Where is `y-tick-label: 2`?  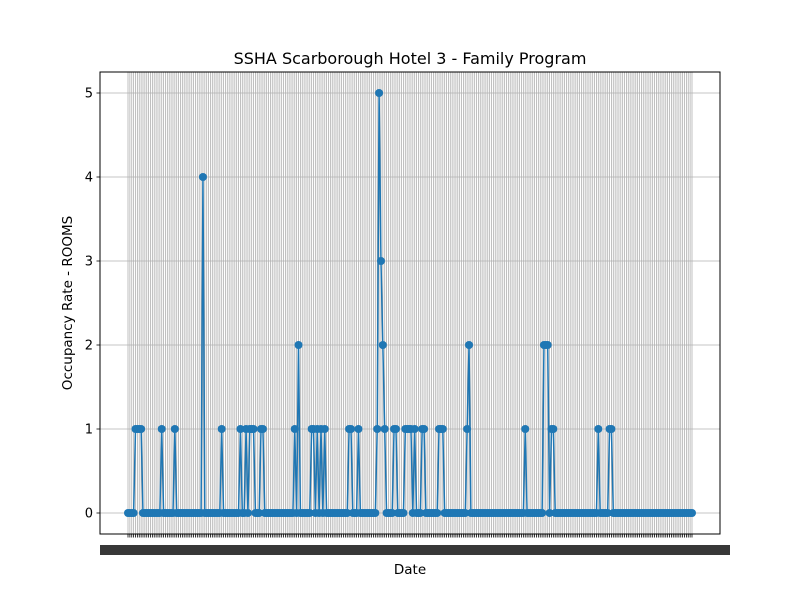 y-tick-label: 2 is located at coordinates (89, 346).